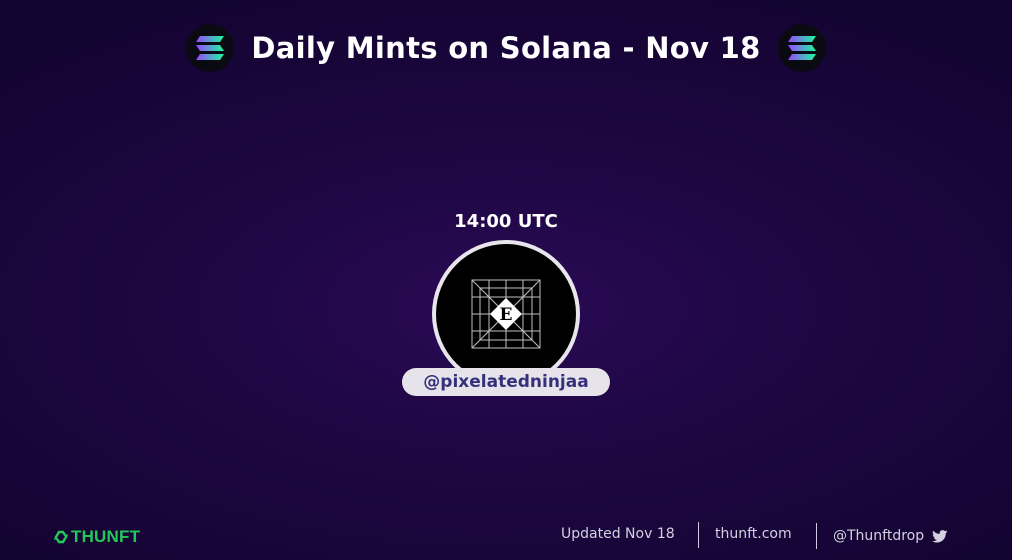 This screenshot has height=560, width=1012. What do you see at coordinates (753, 534) in the screenshot?
I see `website-link: thunft.com` at bounding box center [753, 534].